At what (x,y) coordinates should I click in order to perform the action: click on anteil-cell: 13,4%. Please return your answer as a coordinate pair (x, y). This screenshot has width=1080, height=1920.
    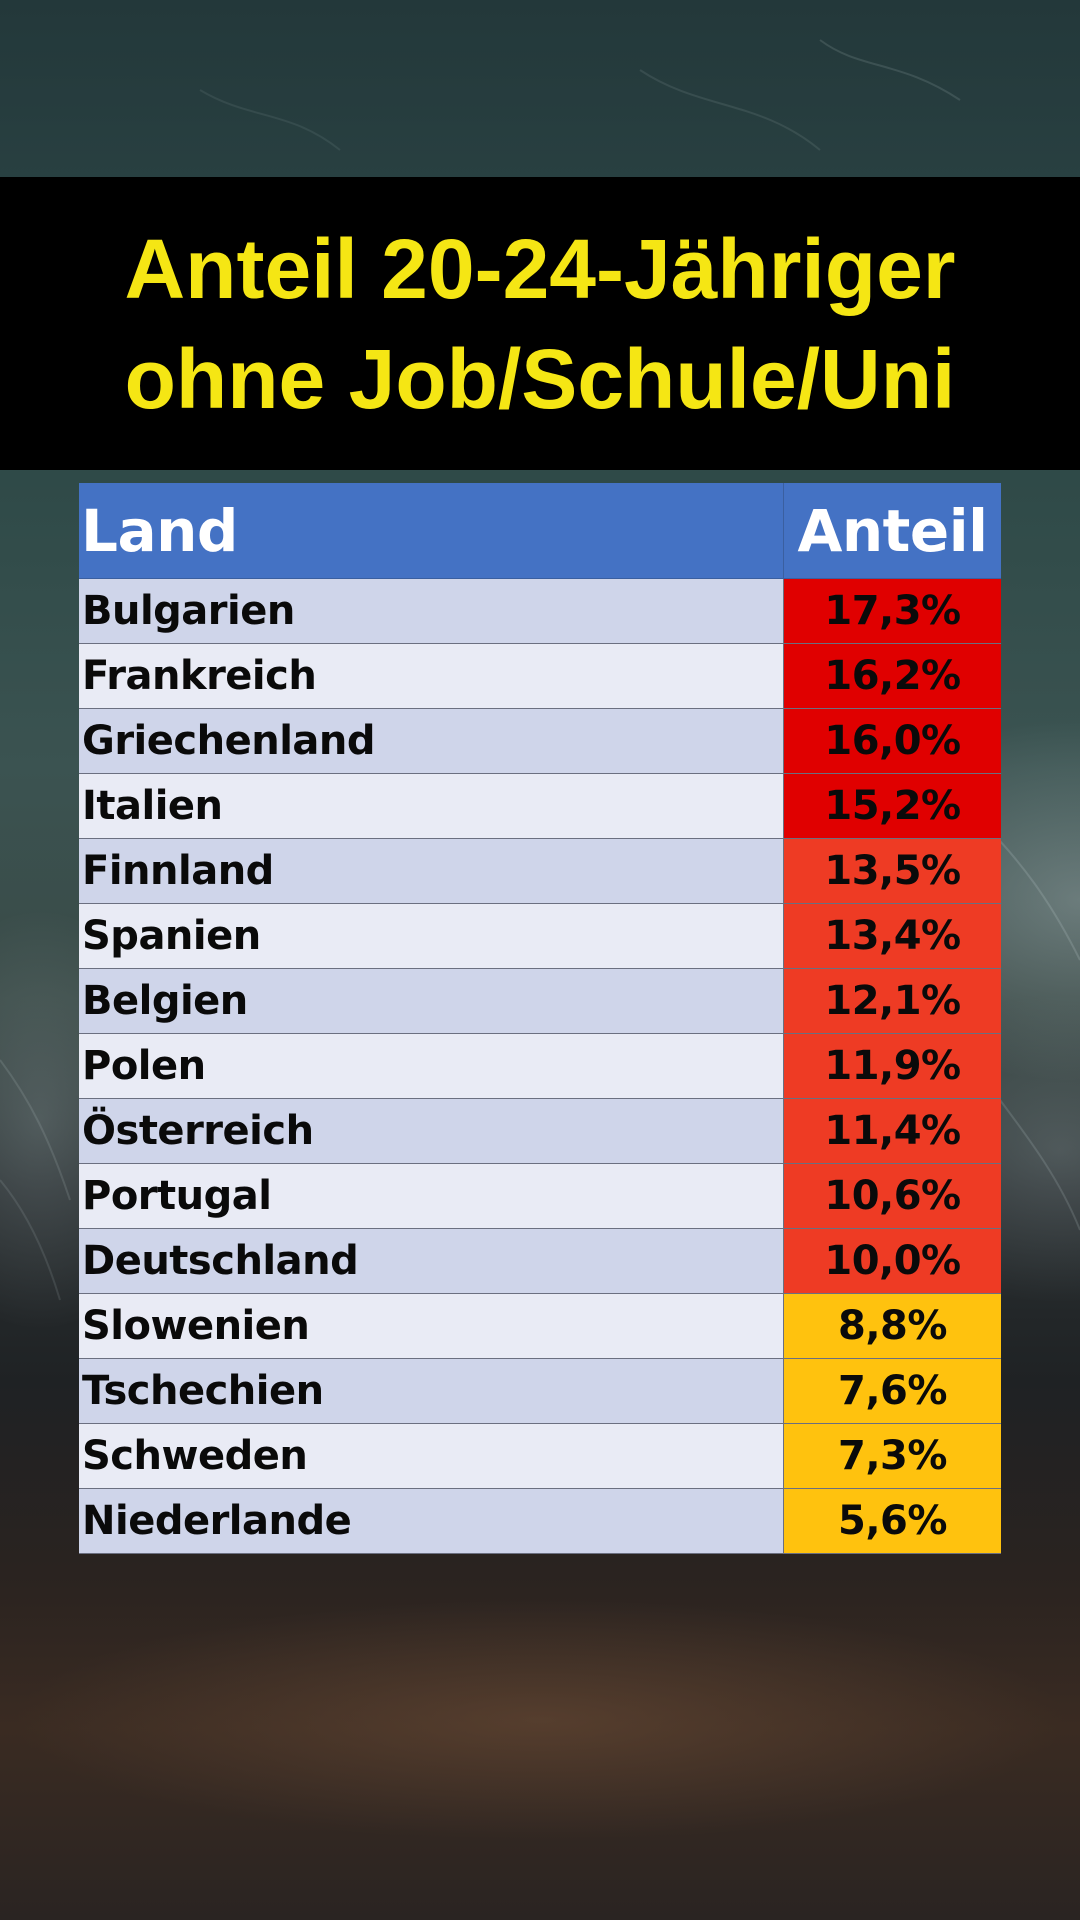
    Looking at the image, I should click on (892, 936).